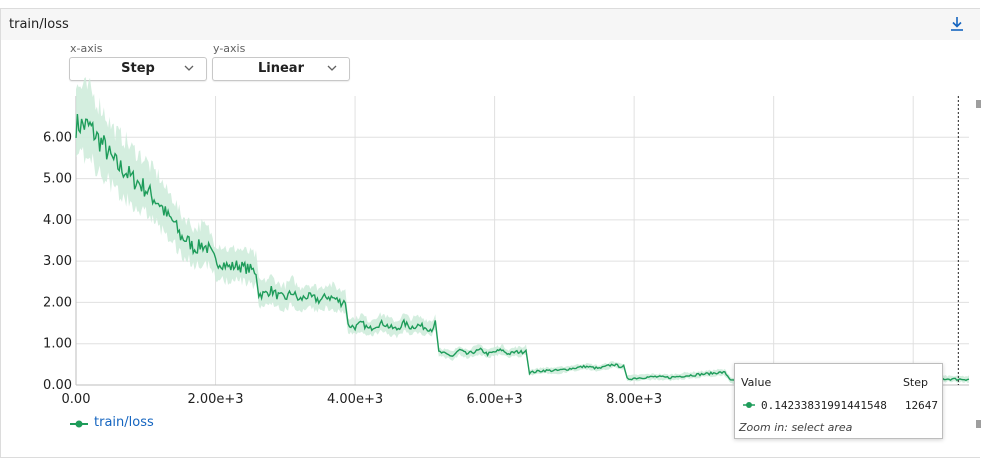 The height and width of the screenshot is (464, 981). What do you see at coordinates (490, 24) in the screenshot?
I see `card-header: train/loss` at bounding box center [490, 24].